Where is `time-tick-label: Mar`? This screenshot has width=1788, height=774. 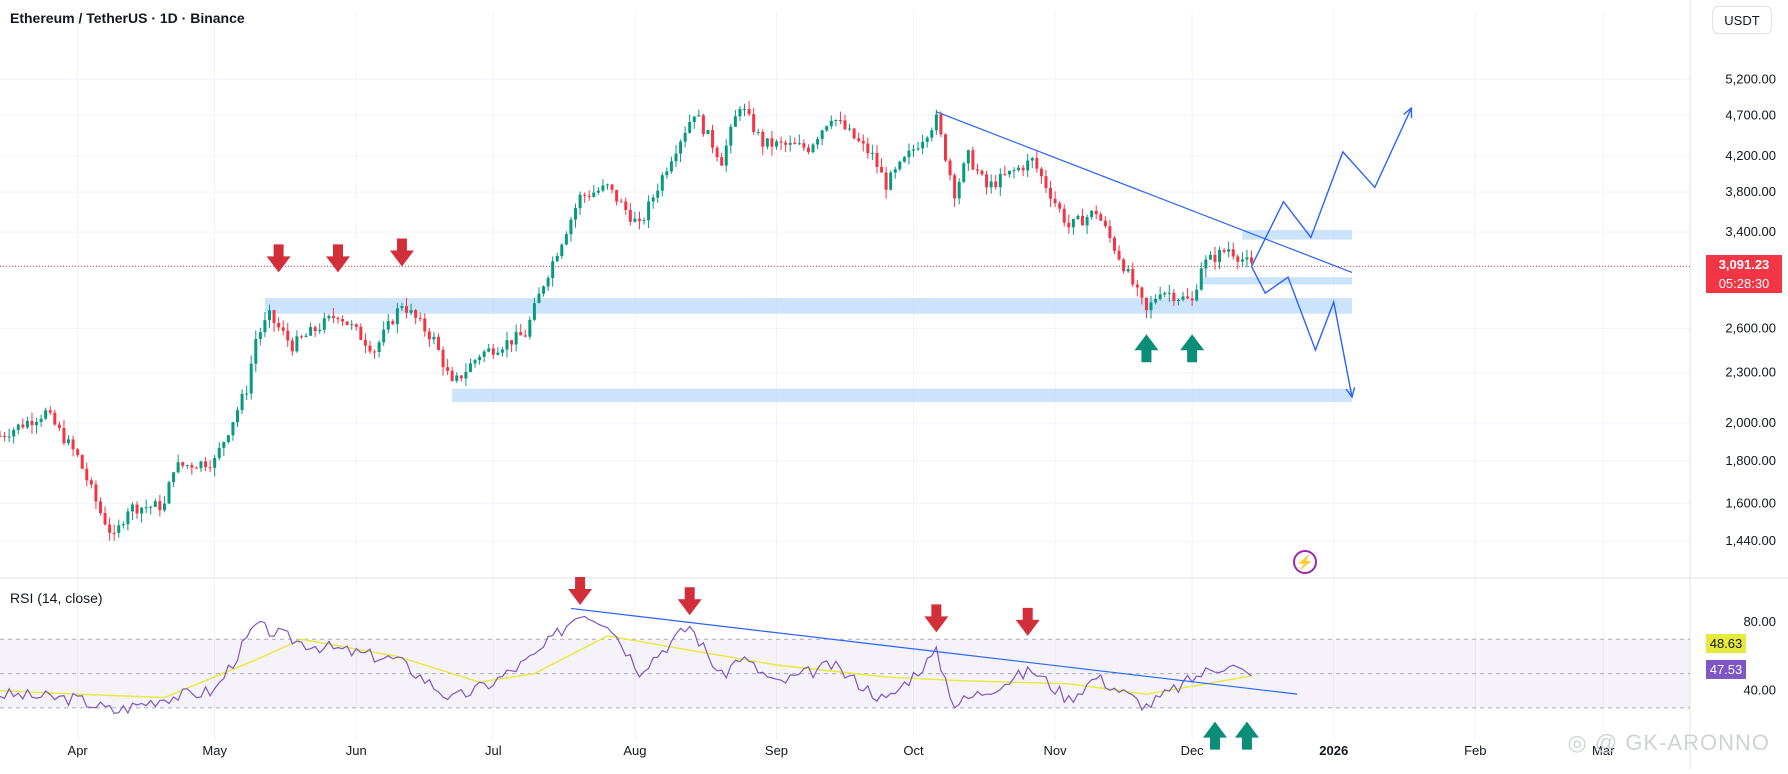 time-tick-label: Mar is located at coordinates (1603, 750).